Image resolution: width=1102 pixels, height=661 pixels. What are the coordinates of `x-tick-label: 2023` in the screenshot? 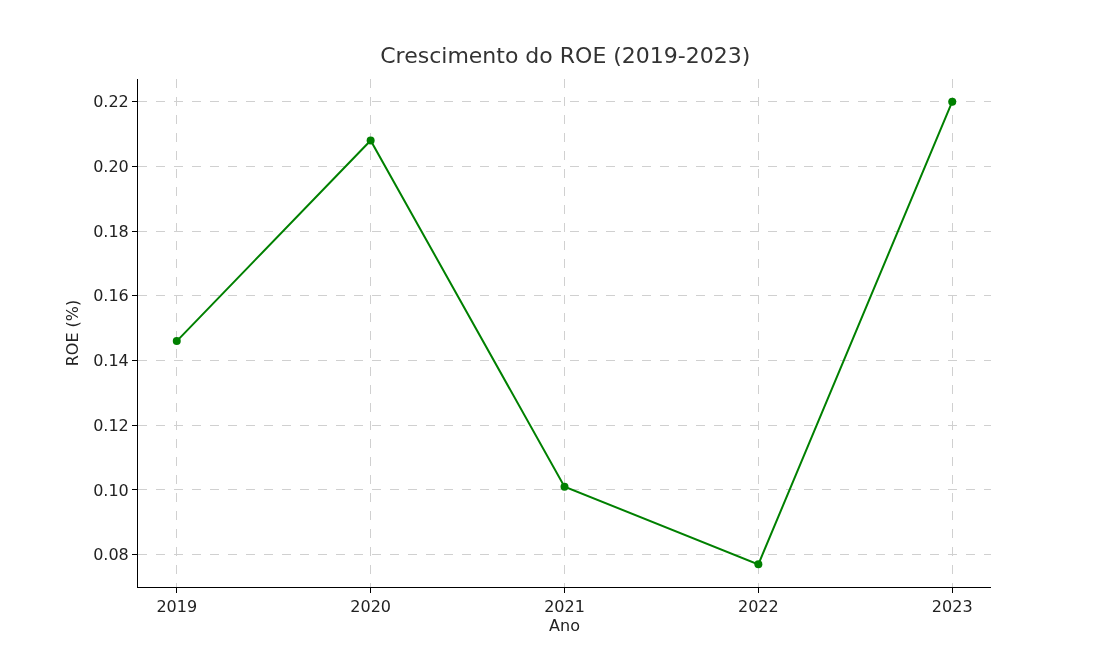 It's located at (952, 607).